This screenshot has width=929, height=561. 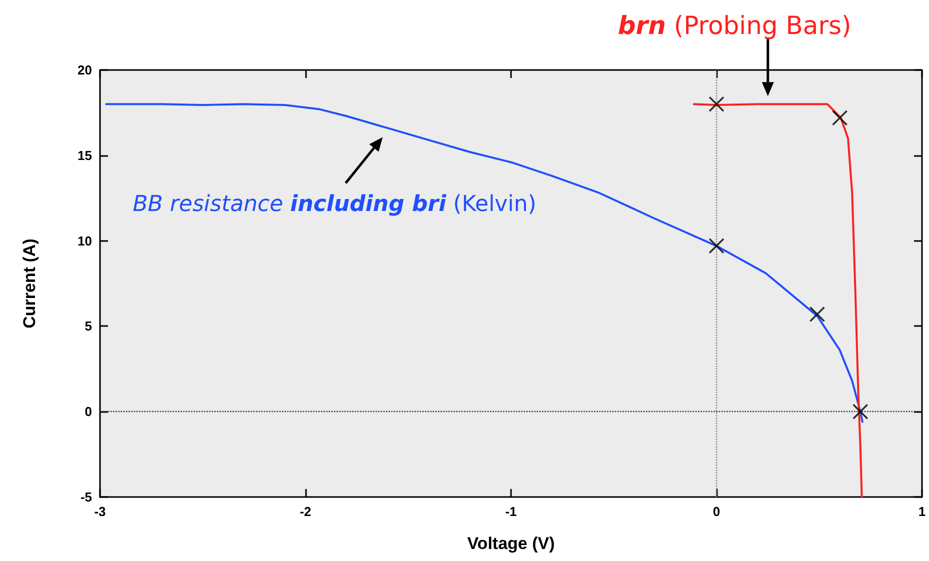 I want to click on y-tick-label: 0, so click(x=88, y=412).